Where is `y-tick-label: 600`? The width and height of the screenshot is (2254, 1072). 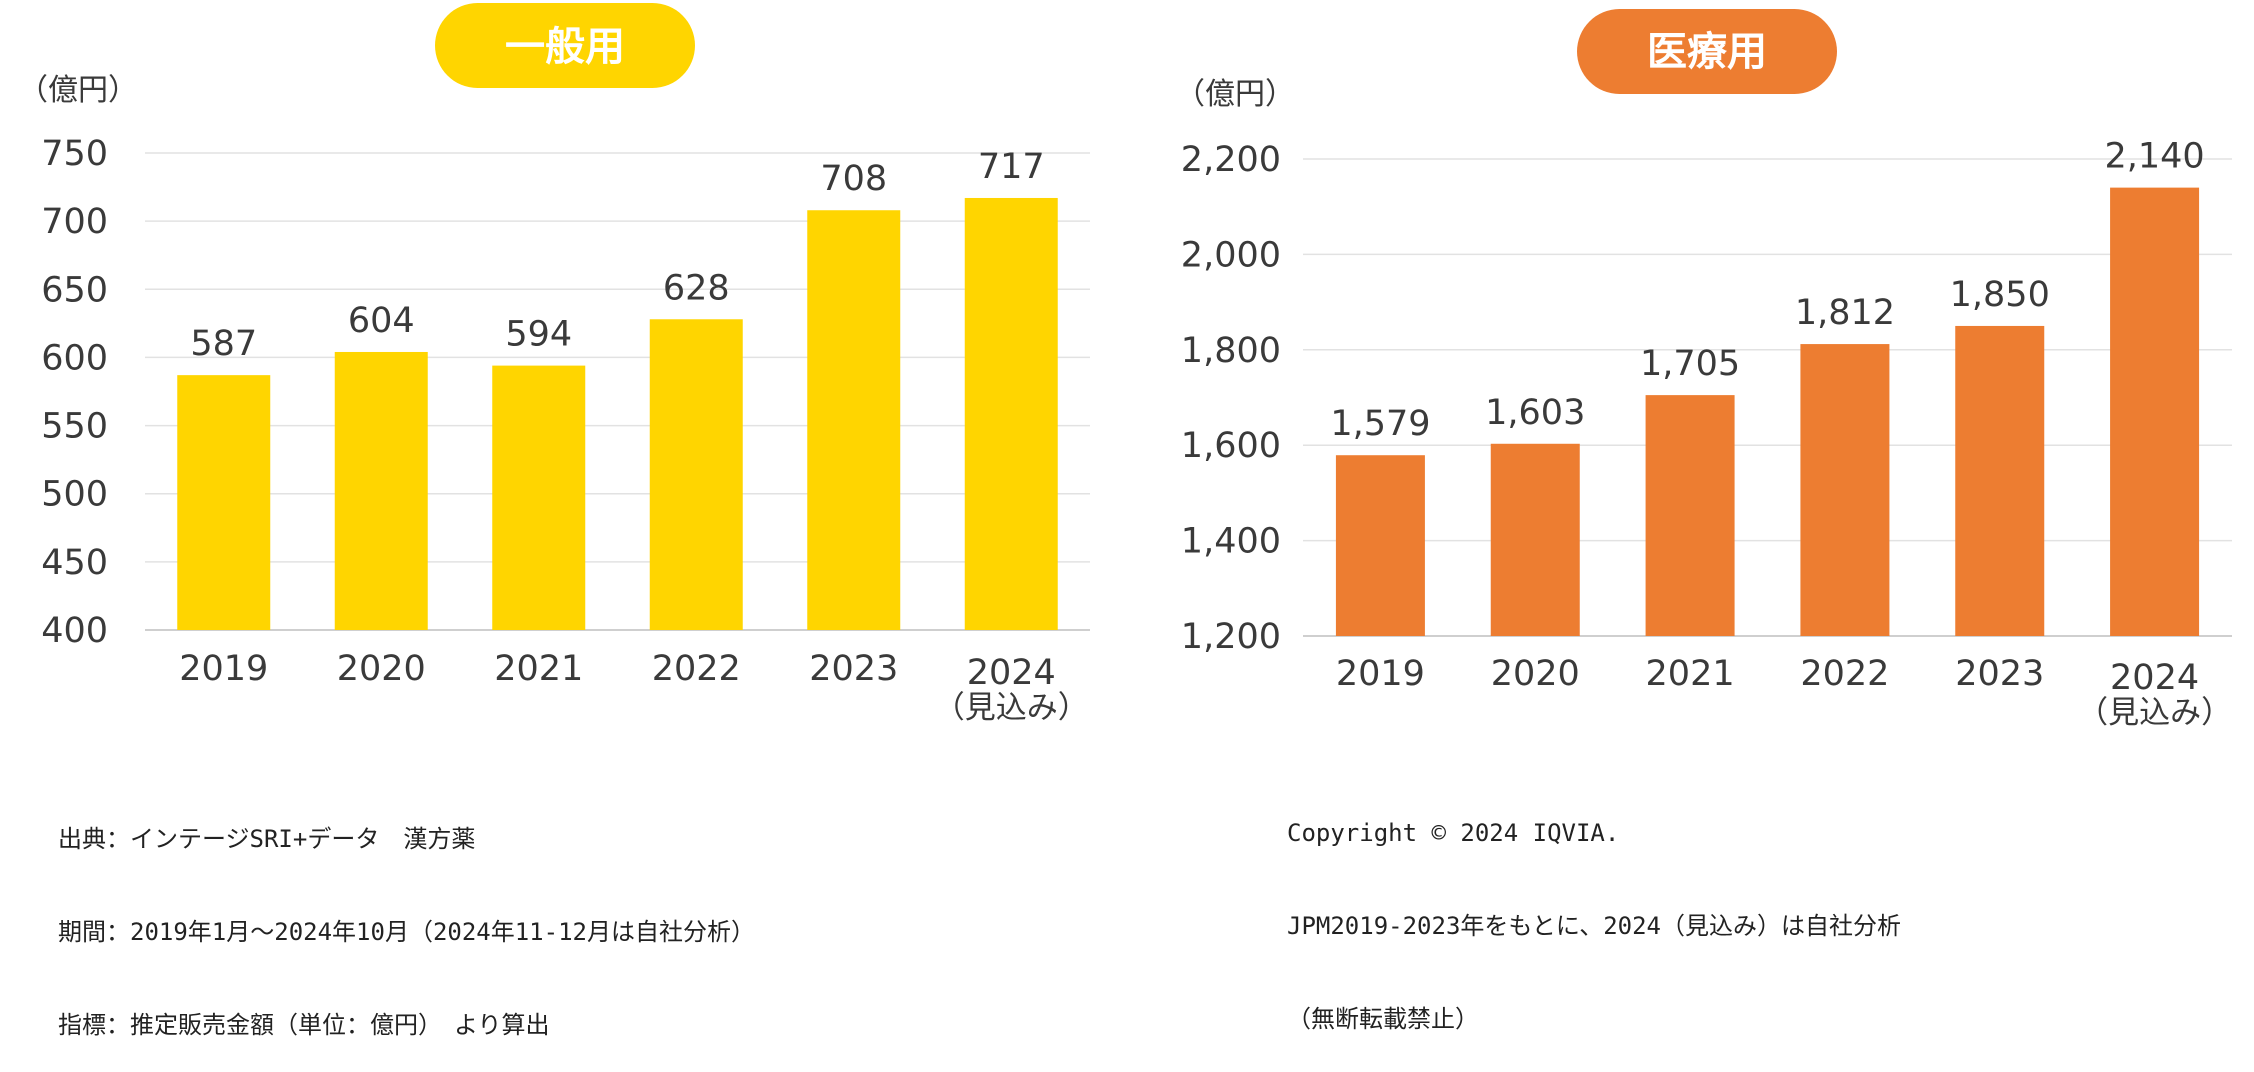 y-tick-label: 600 is located at coordinates (74, 358).